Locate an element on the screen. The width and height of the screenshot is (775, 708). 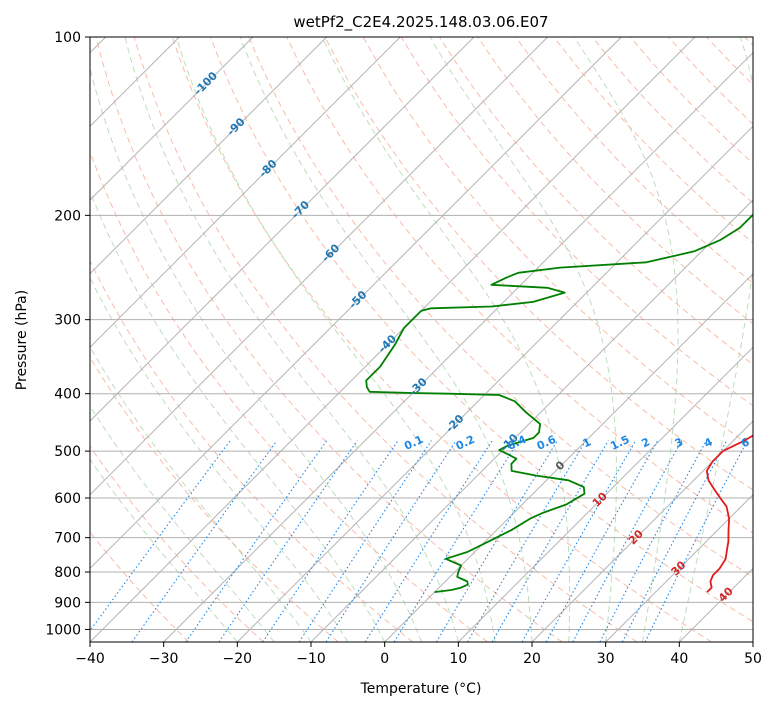
chart-title: wetPf2_C2E4.2025.148.03.06.E07 is located at coordinates (420, 22).